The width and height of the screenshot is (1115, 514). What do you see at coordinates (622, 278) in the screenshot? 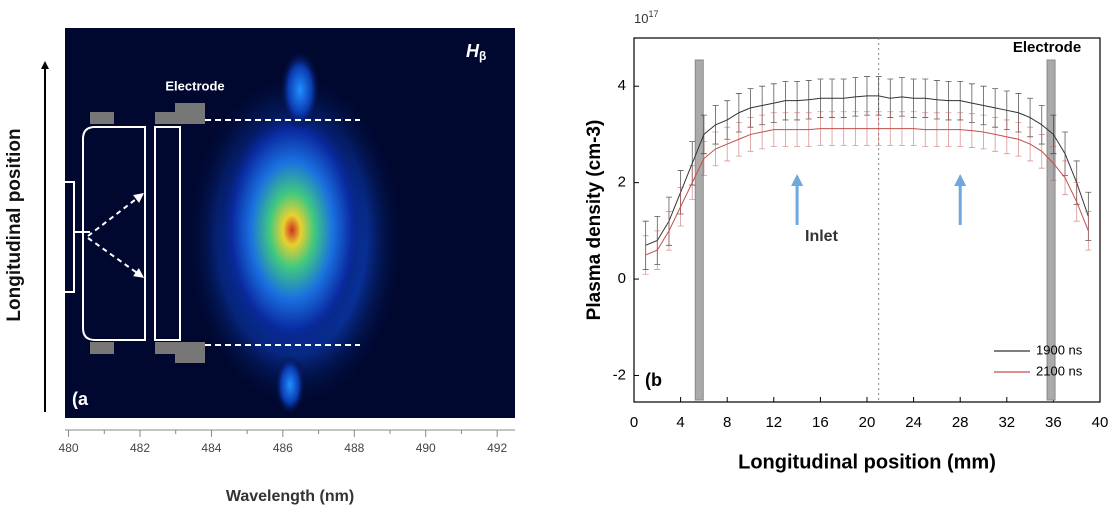
I see `y-tick-label: 0` at bounding box center [622, 278].